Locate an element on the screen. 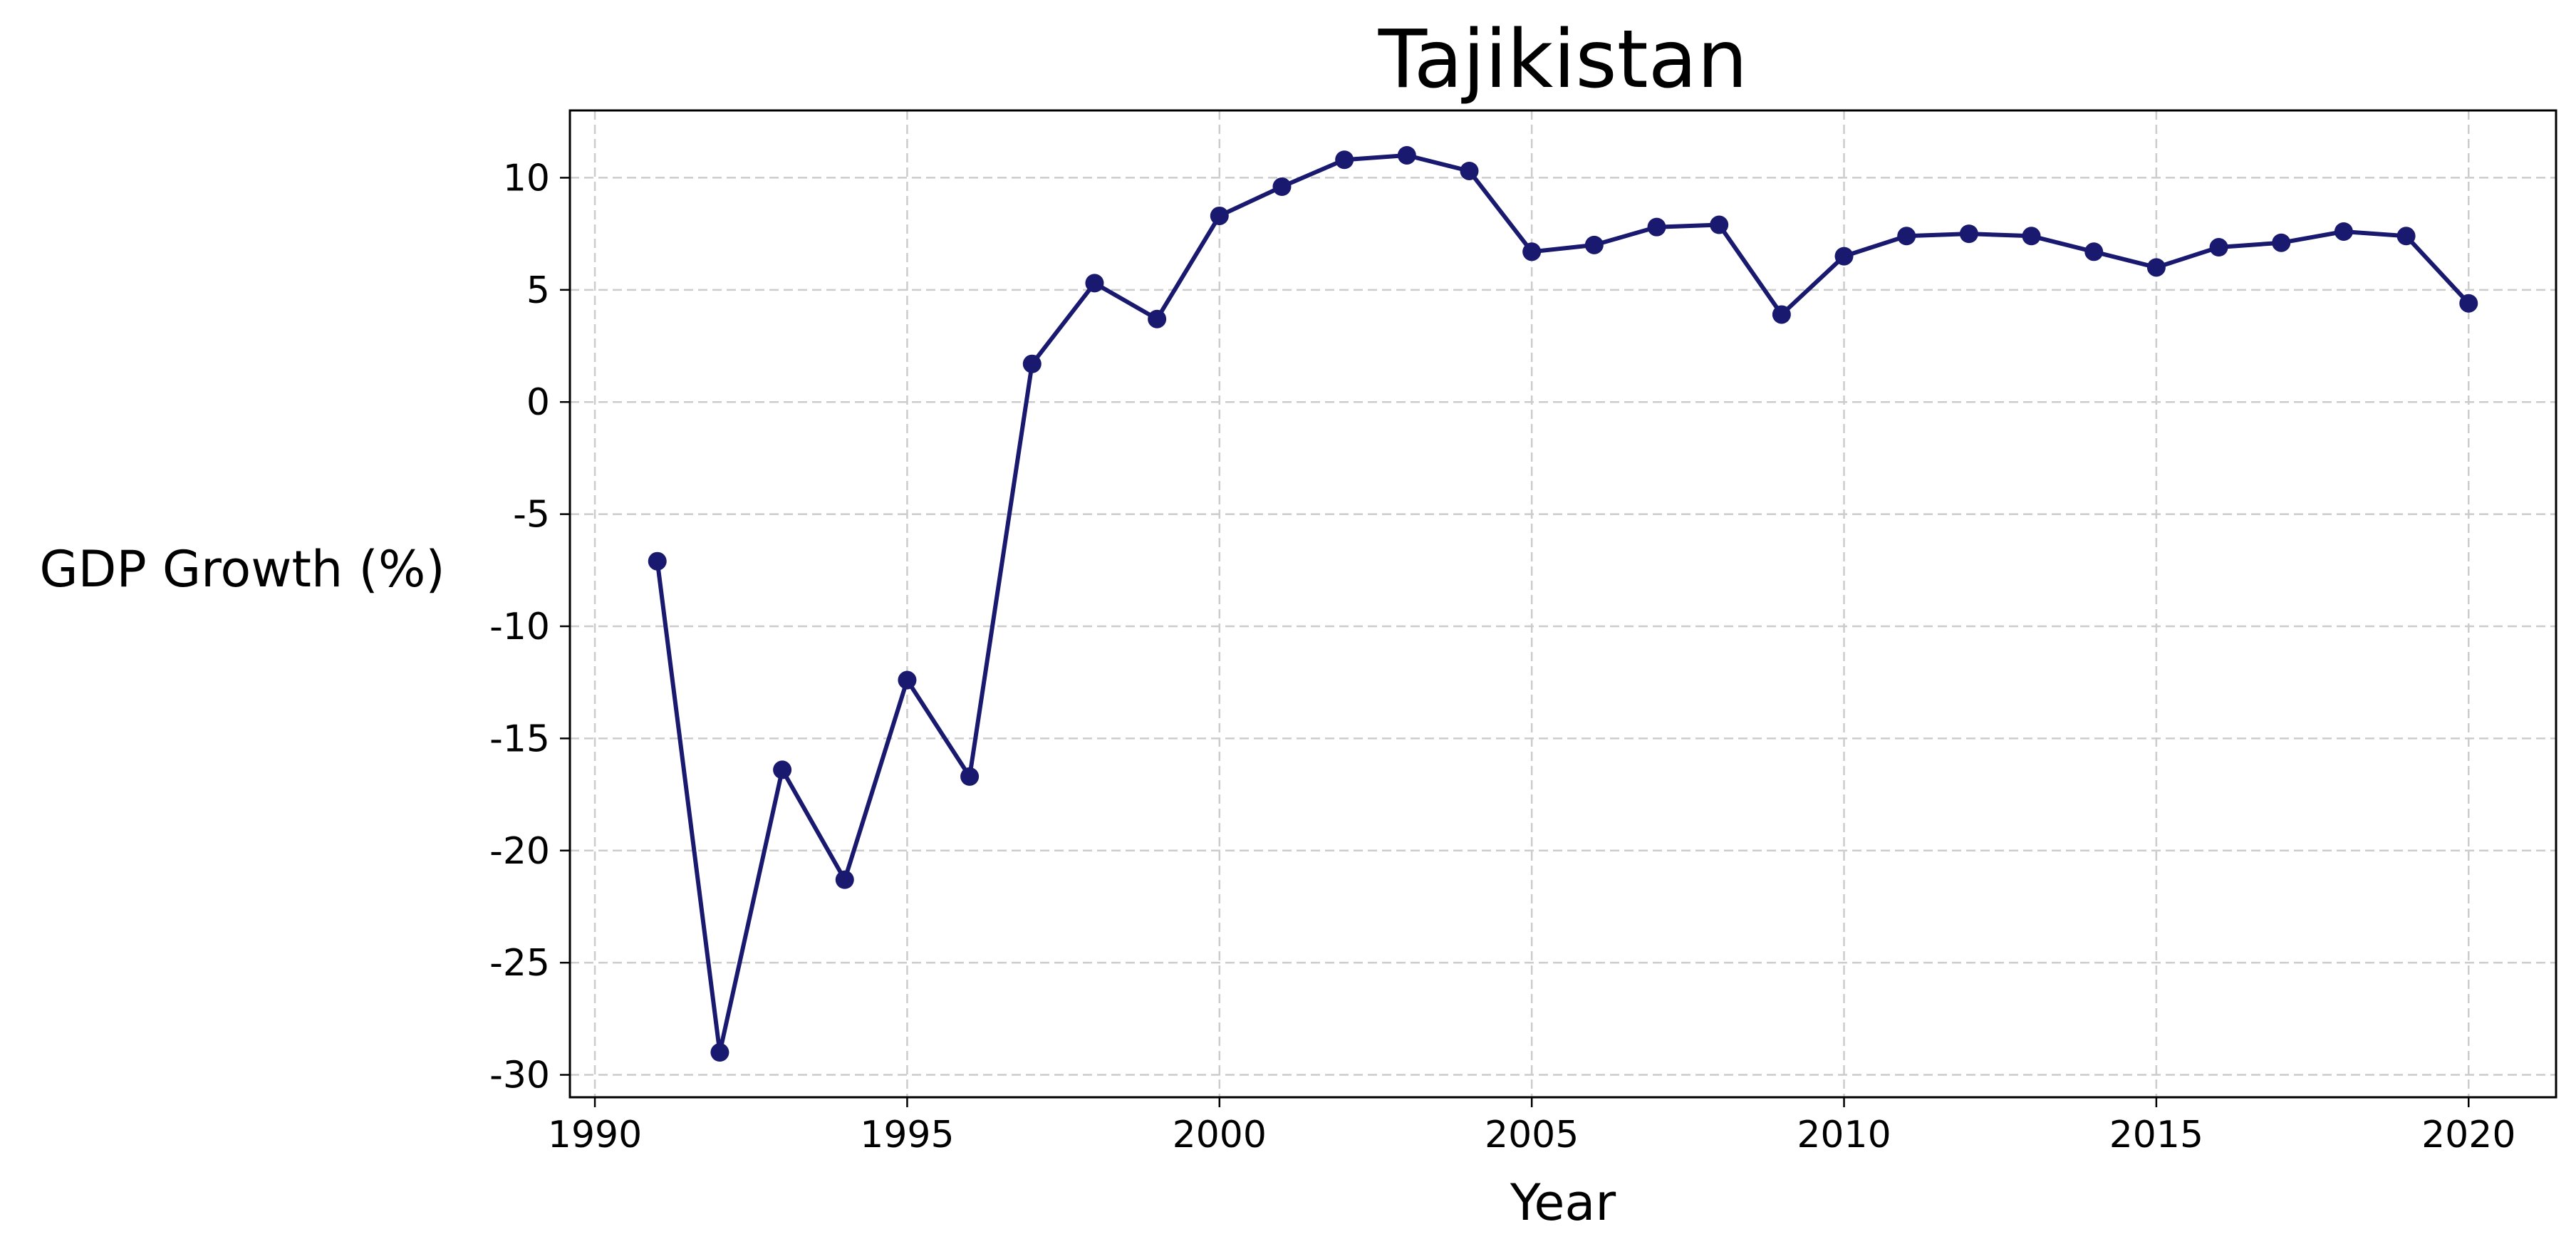 The width and height of the screenshot is (2576, 1259). y-tick-label: -15 is located at coordinates (519, 738).